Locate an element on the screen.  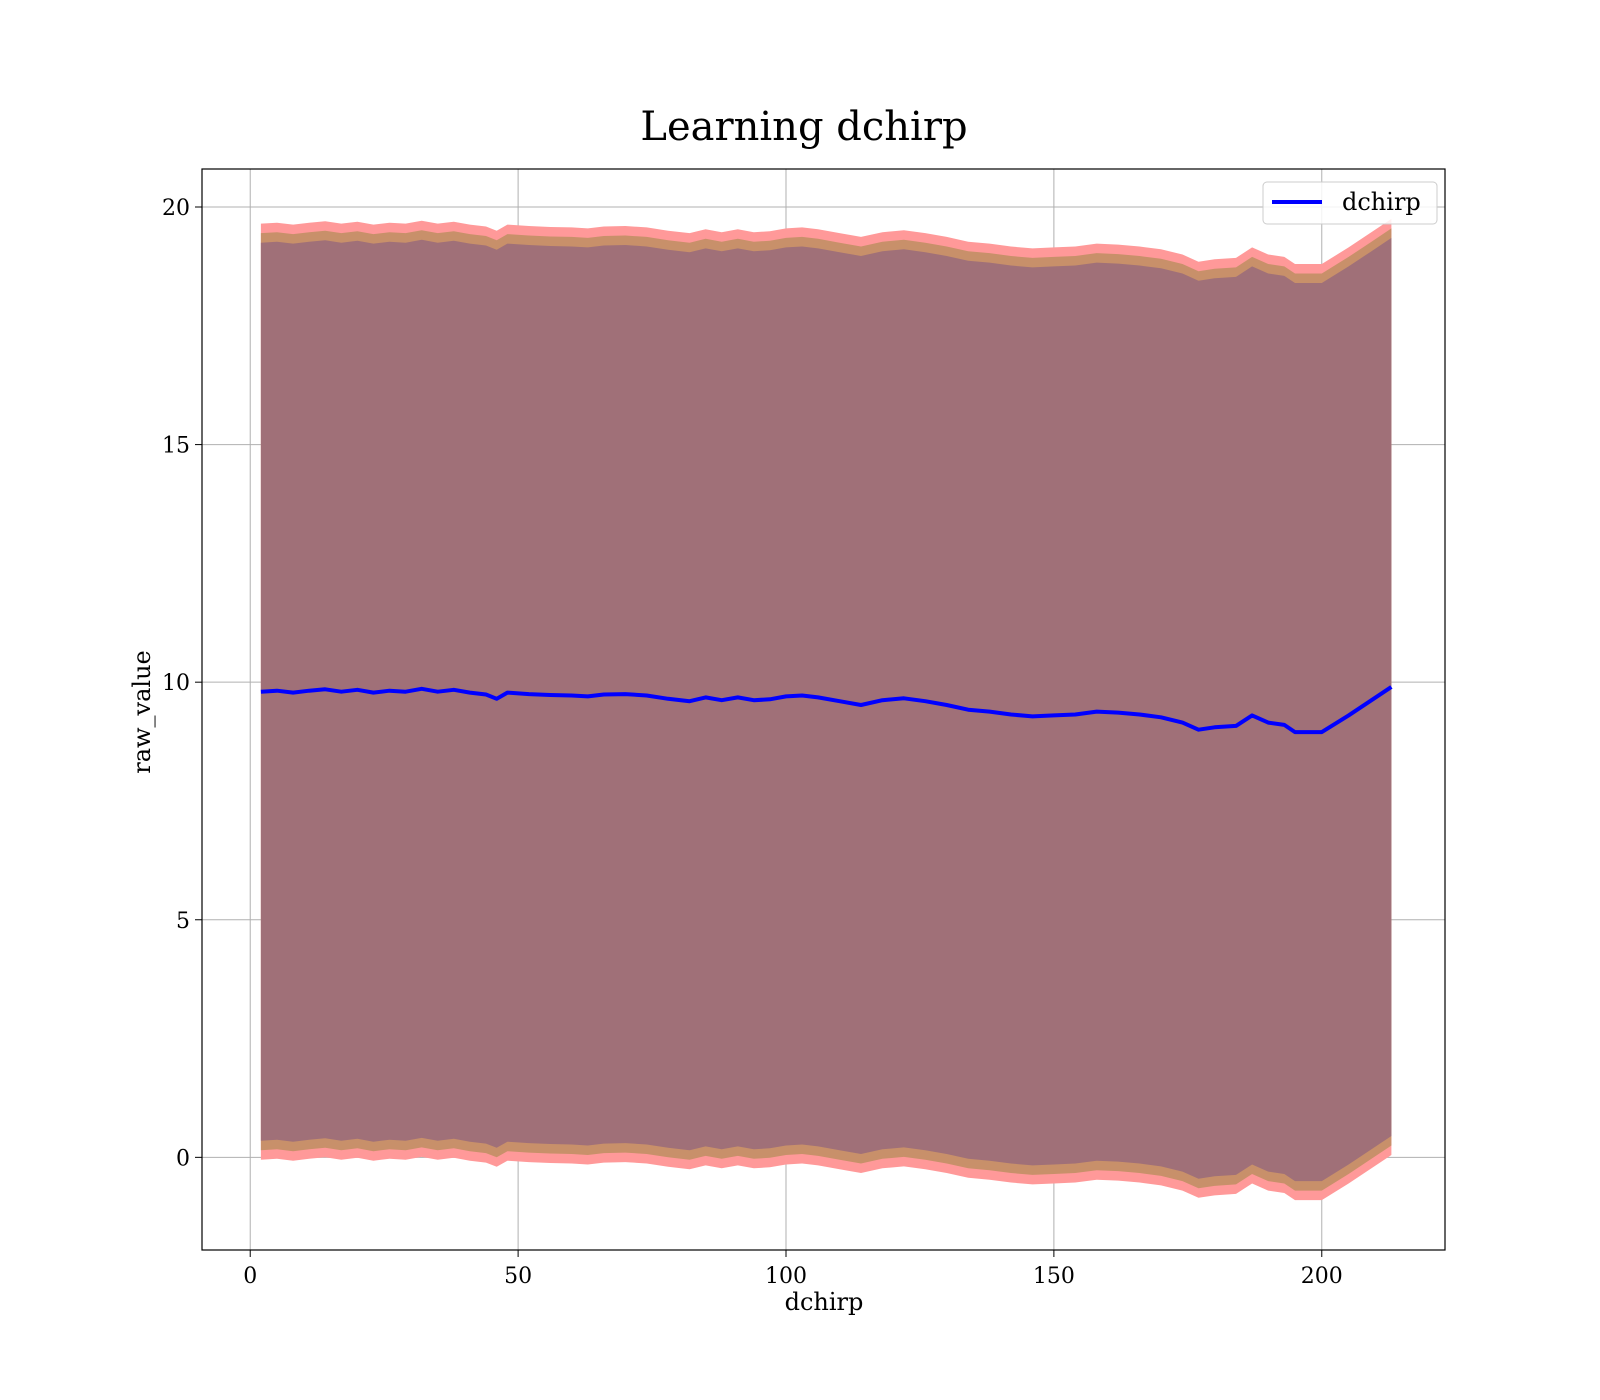
y-tick-label: 5 is located at coordinates (183, 921).